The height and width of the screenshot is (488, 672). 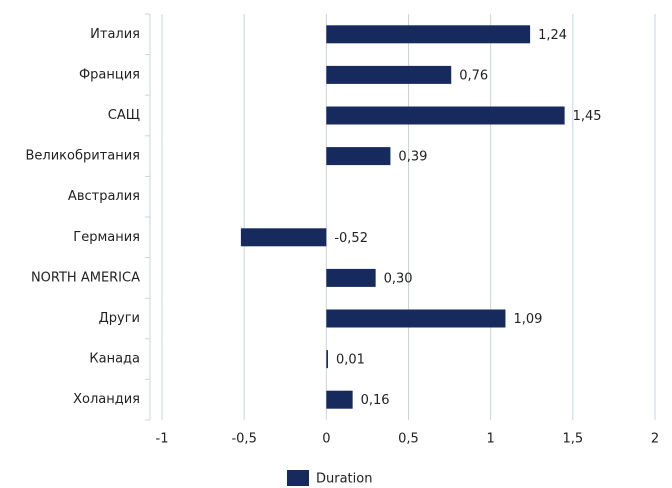 I want to click on y-tick-label: САЩ, so click(x=124, y=115).